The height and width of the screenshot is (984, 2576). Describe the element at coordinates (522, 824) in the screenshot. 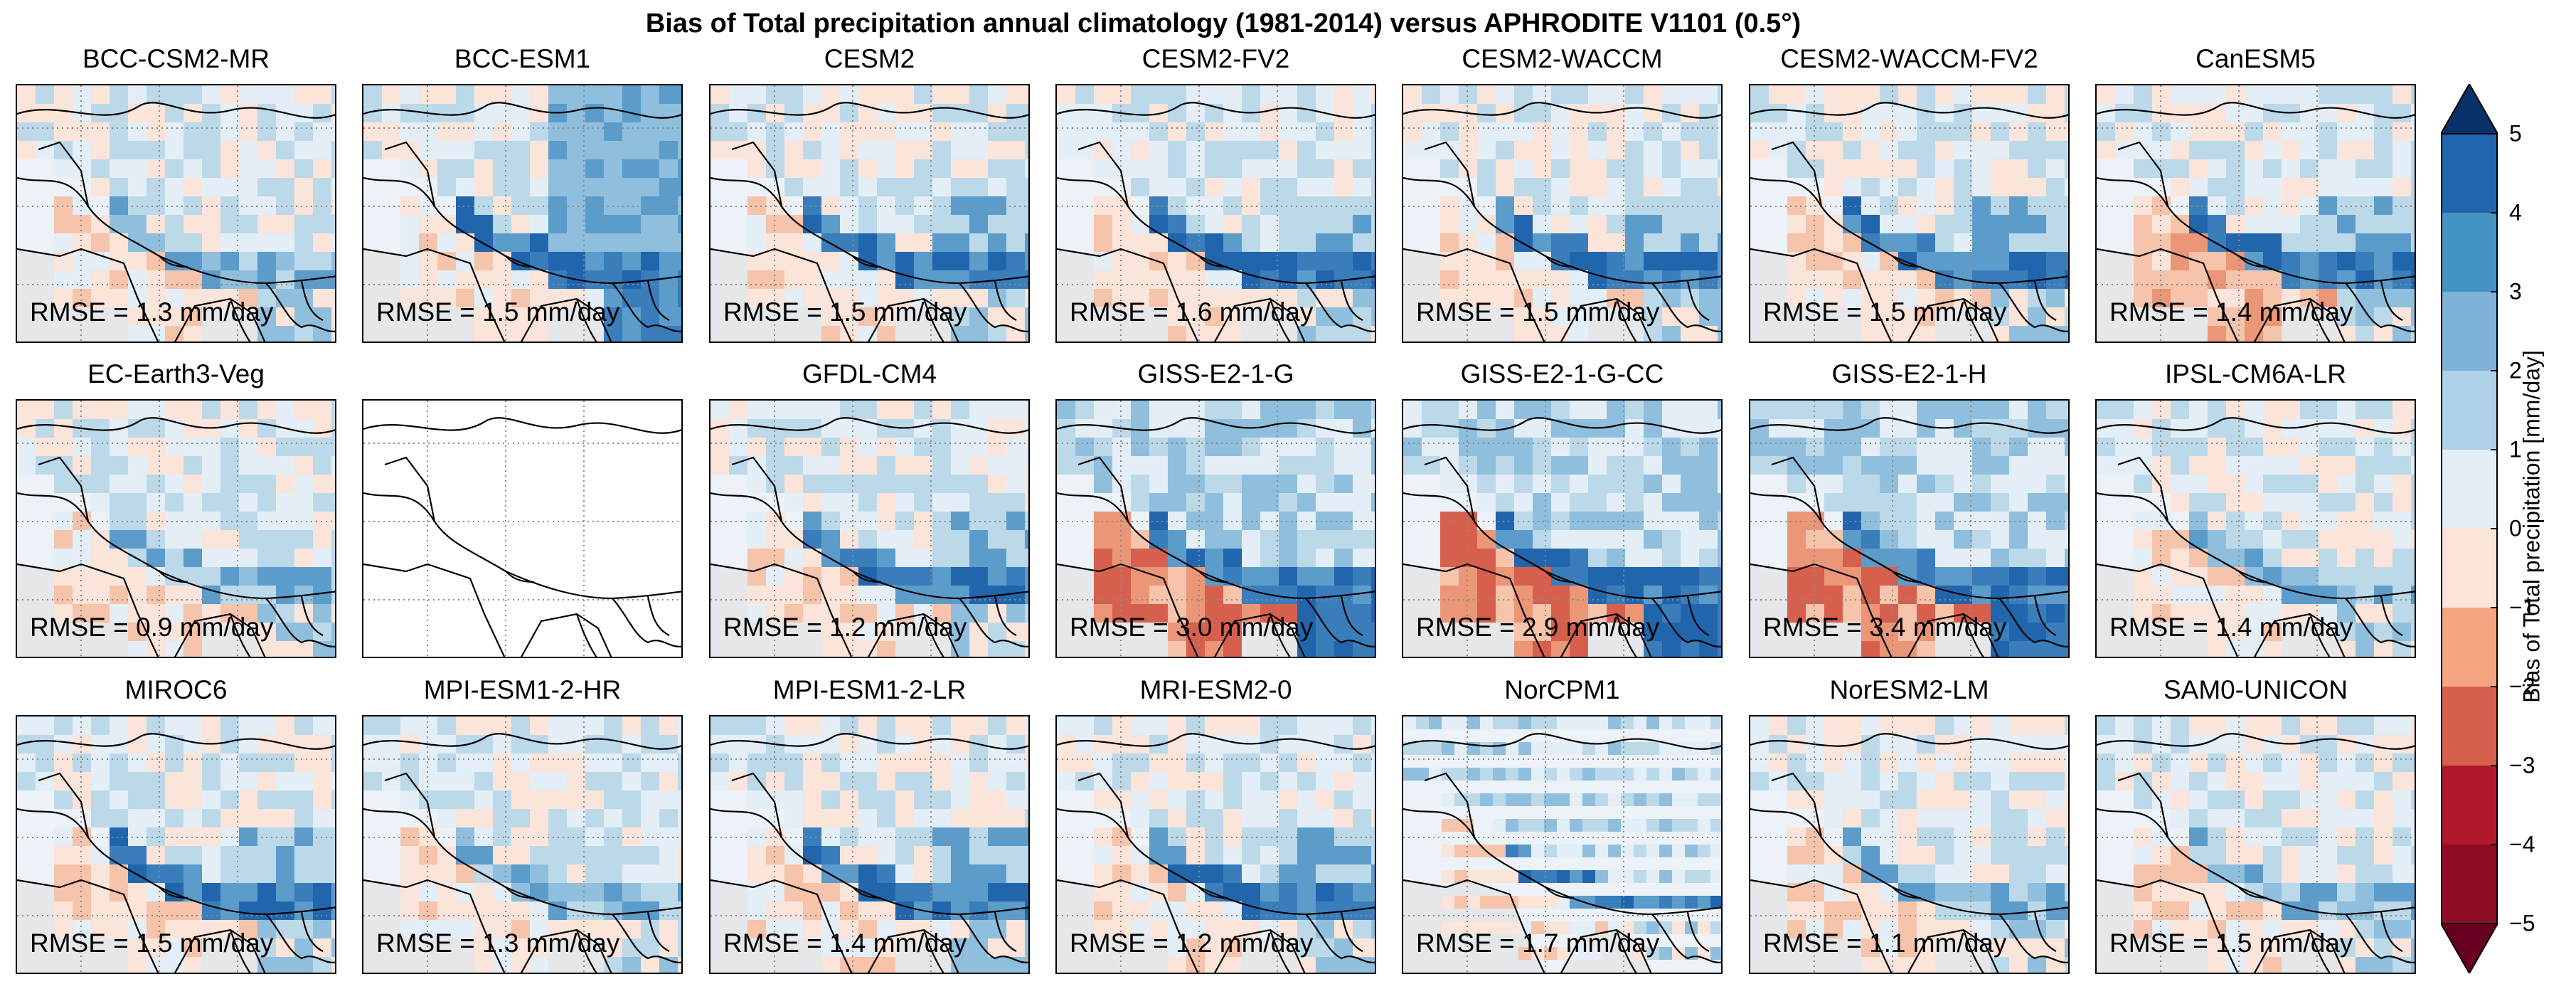

I see `map-panel: MPI-ESM1-2-HR RMSE = 1.3 mm/day` at that location.